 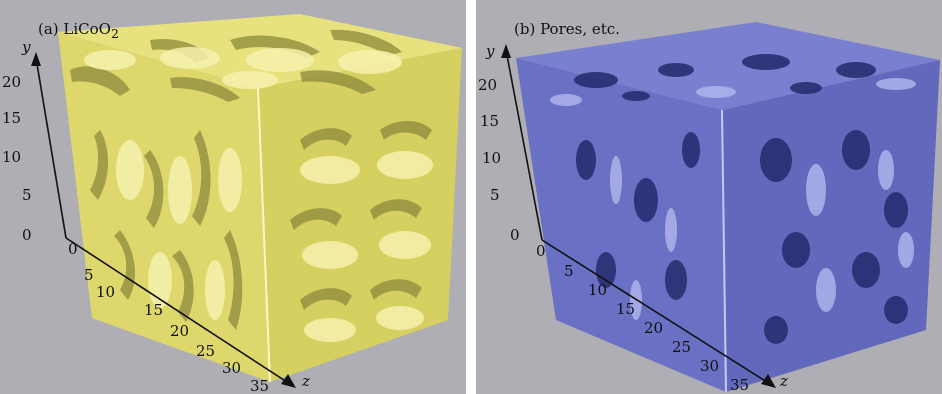 What do you see at coordinates (74, 29) in the screenshot?
I see `panel-label-text: (a) LiCoO` at bounding box center [74, 29].